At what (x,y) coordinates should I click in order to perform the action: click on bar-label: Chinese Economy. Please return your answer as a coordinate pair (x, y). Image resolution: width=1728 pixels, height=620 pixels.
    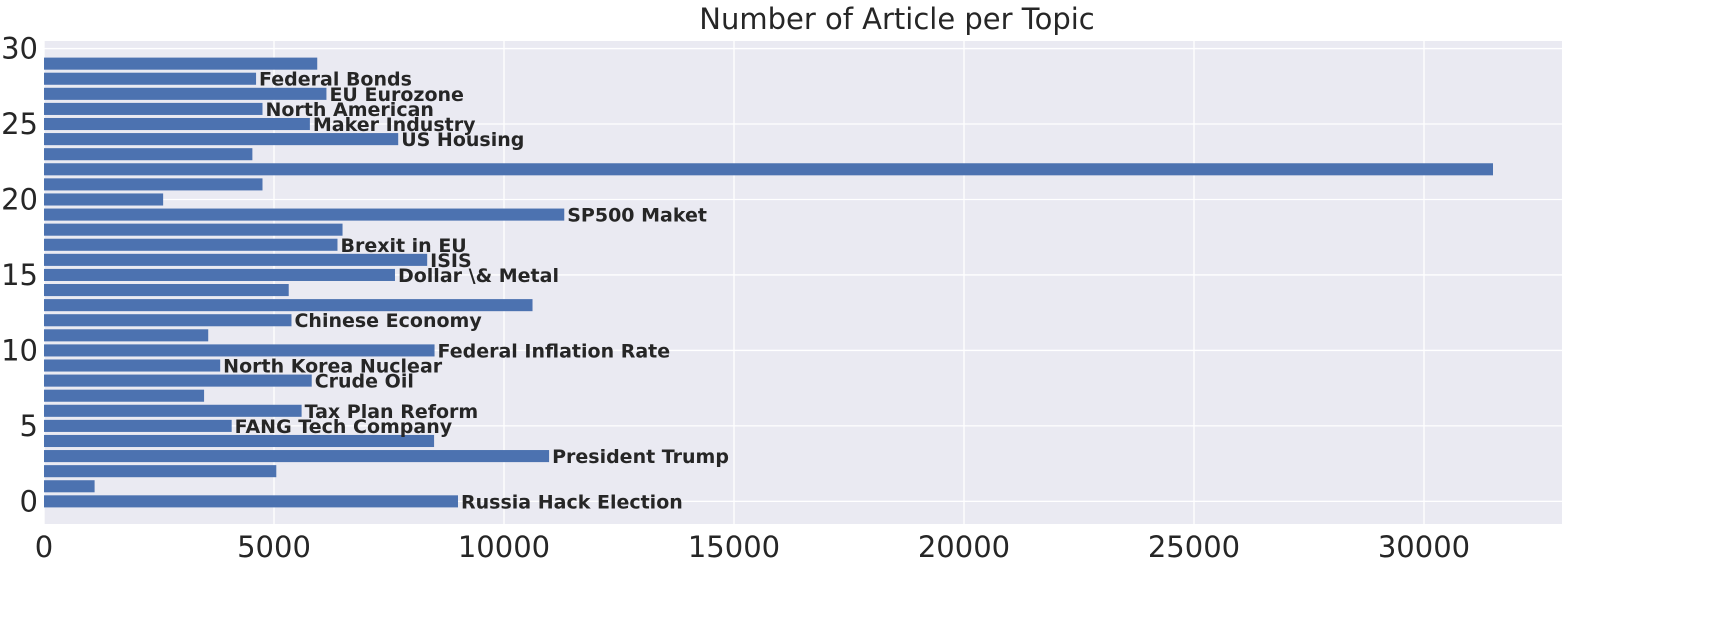
    Looking at the image, I should click on (388, 321).